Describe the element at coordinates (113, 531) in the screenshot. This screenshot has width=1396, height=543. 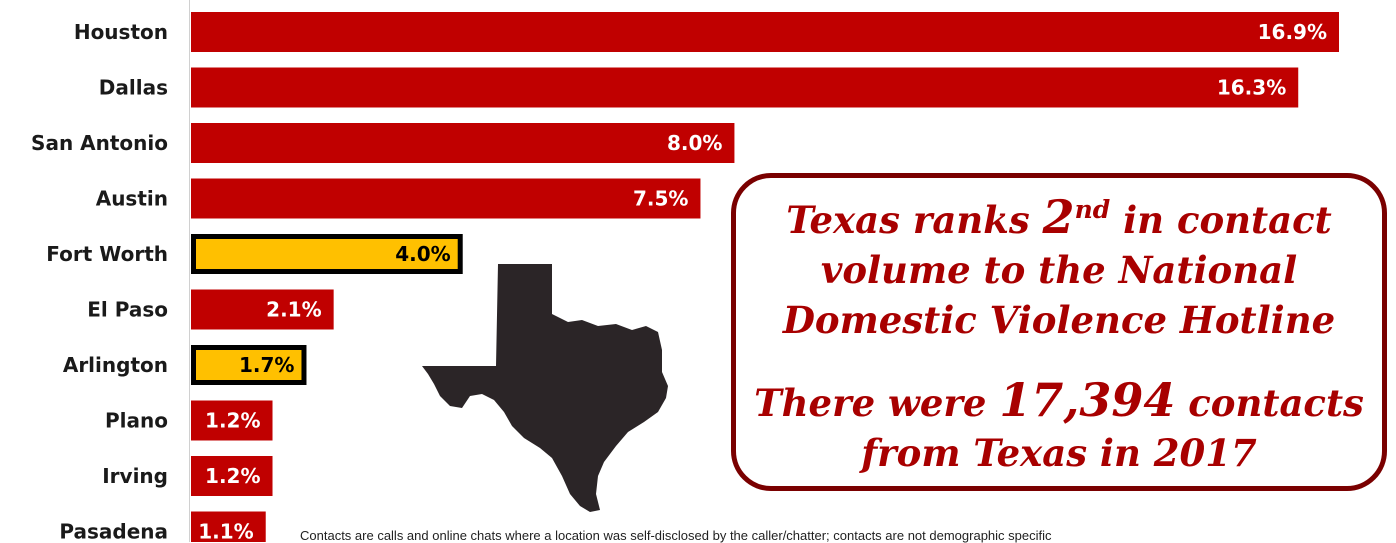
I see `category-label: Pasadena` at that location.